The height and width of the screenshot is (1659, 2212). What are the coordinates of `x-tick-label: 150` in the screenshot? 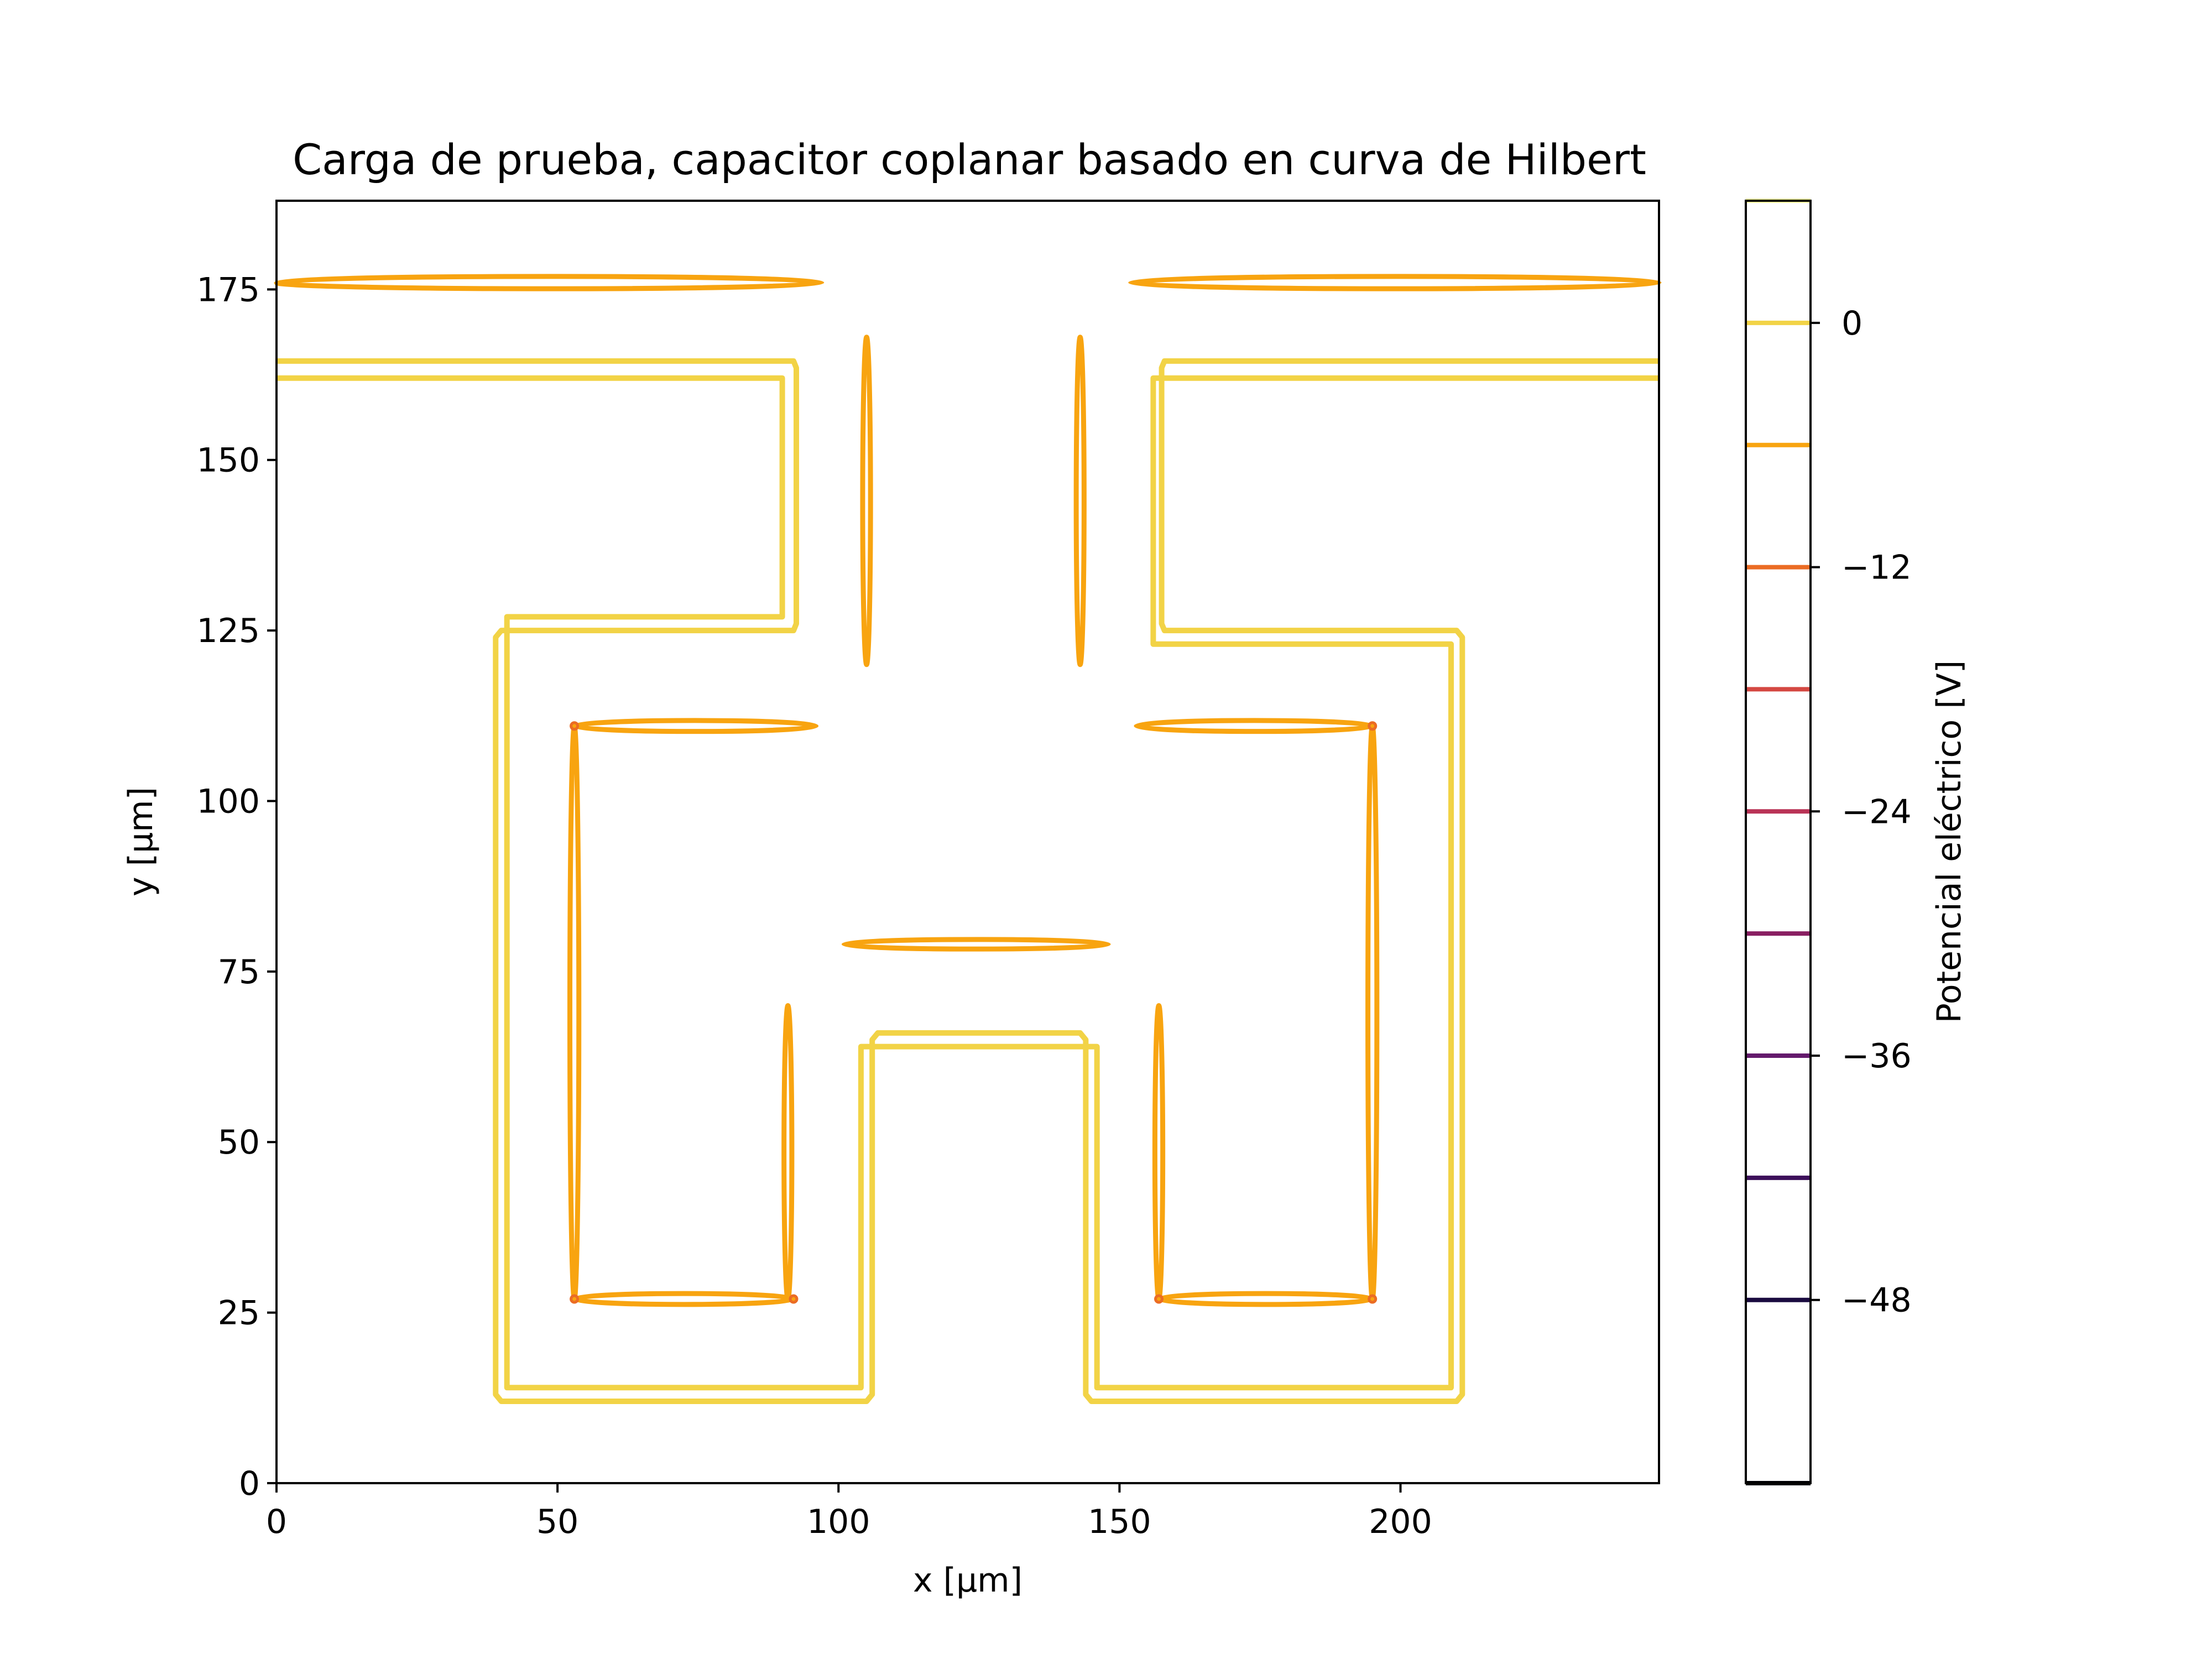 It's located at (1120, 1522).